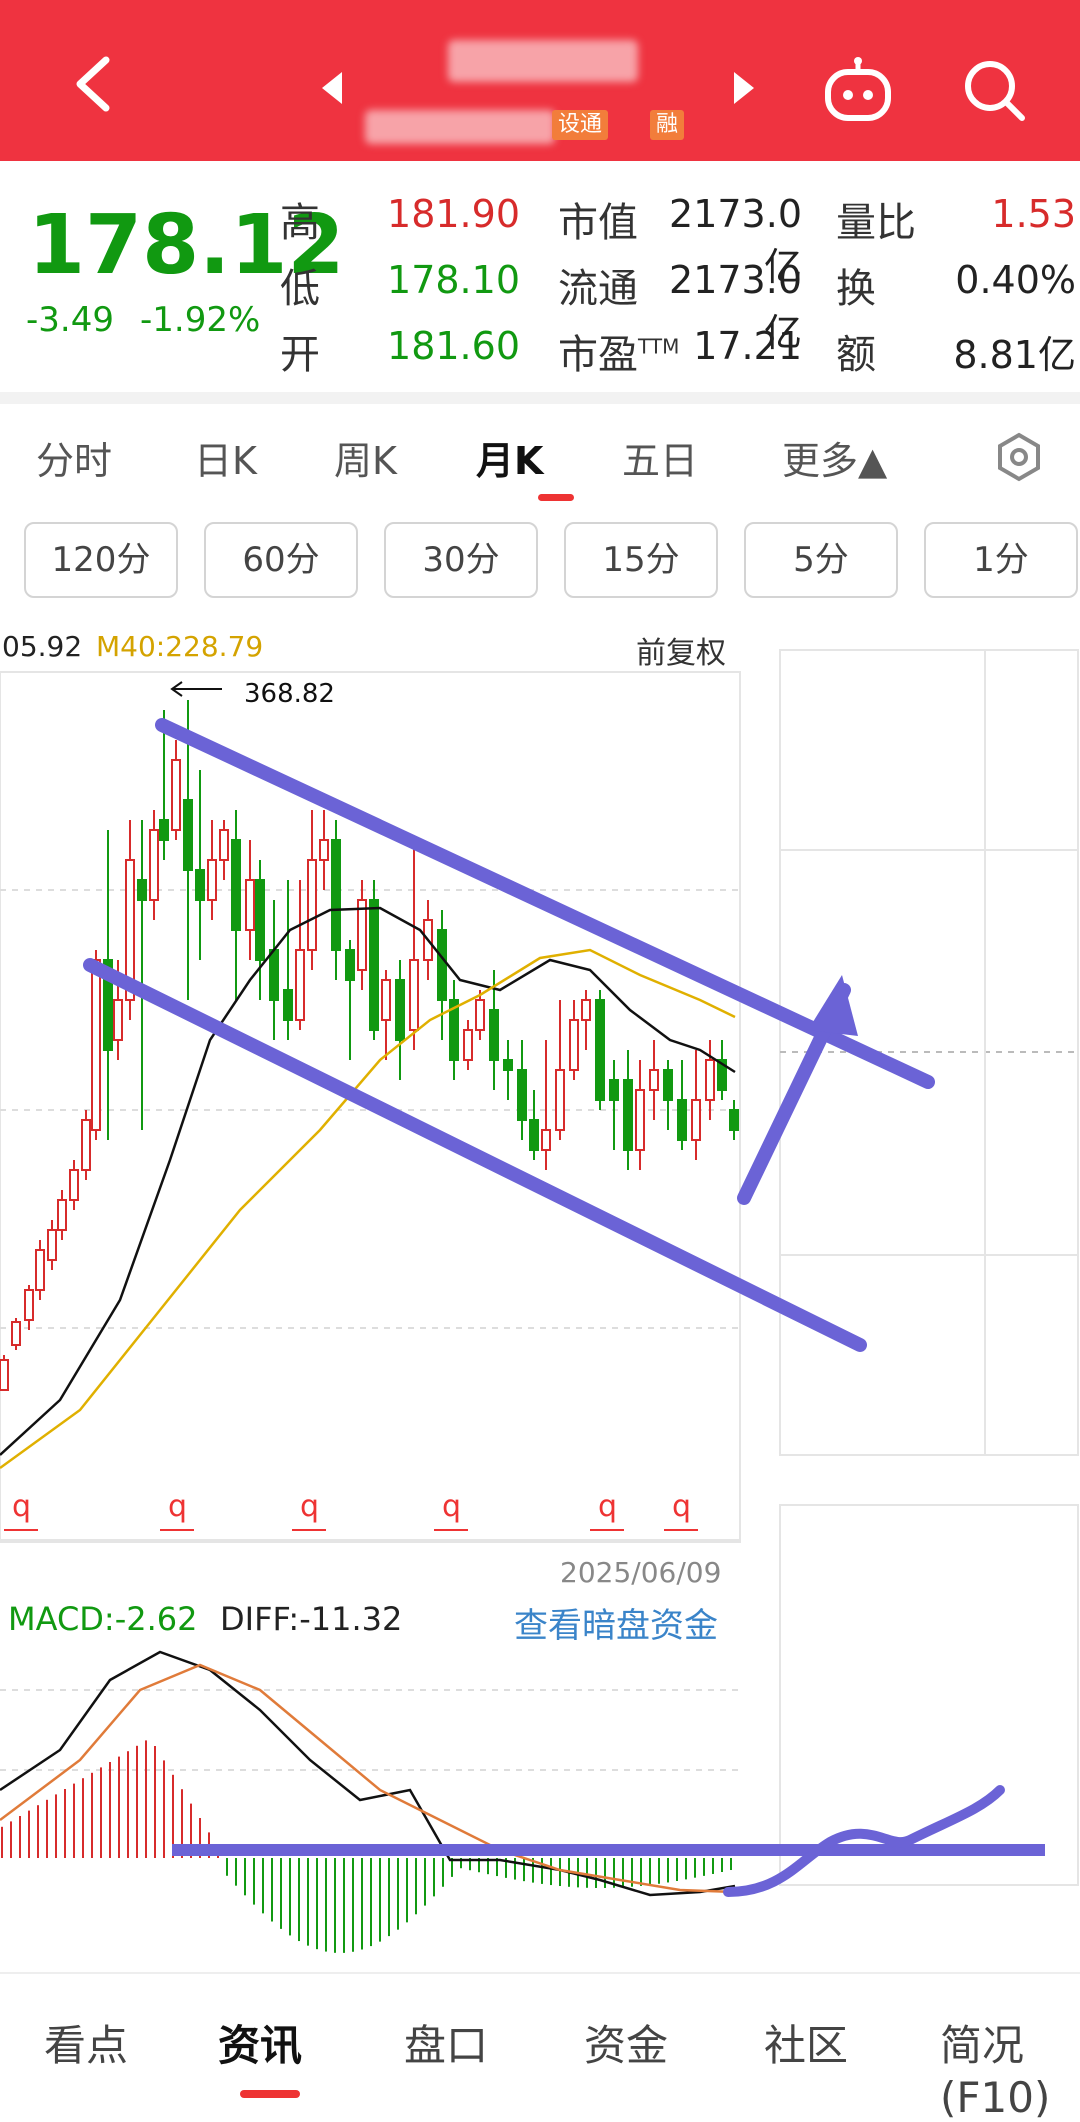 Image resolution: width=1080 pixels, height=2122 pixels. Describe the element at coordinates (300, 355) in the screenshot. I see `quote-label: 开` at that location.